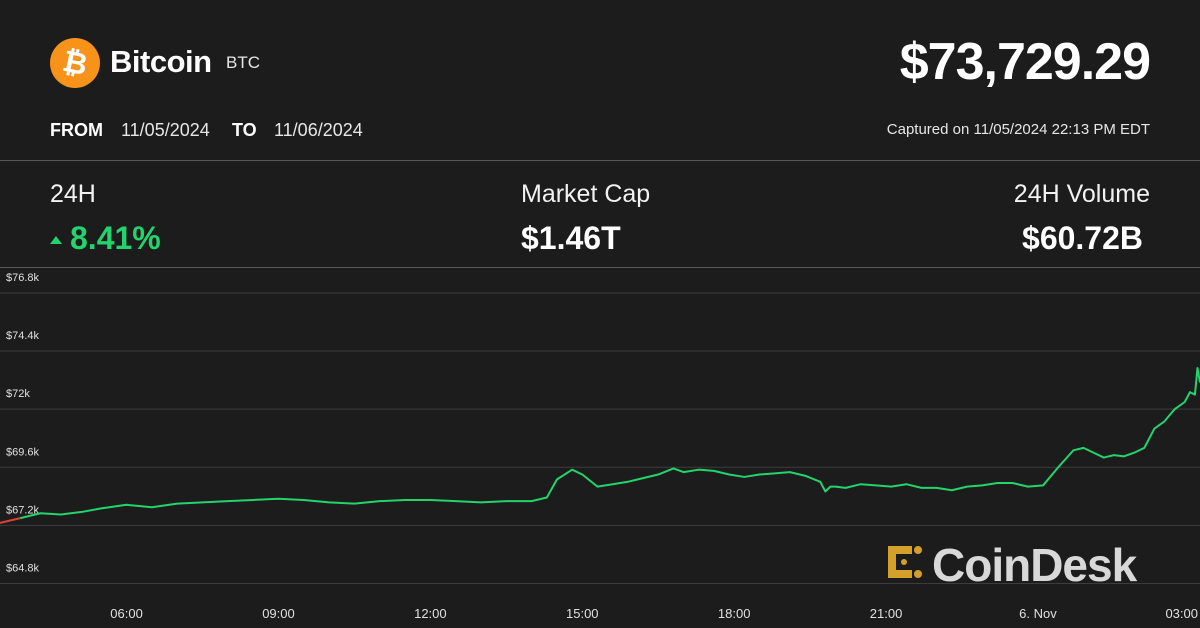 Image resolution: width=1200 pixels, height=628 pixels. What do you see at coordinates (571, 238) in the screenshot?
I see `market-cap-value: $1.46T` at bounding box center [571, 238].